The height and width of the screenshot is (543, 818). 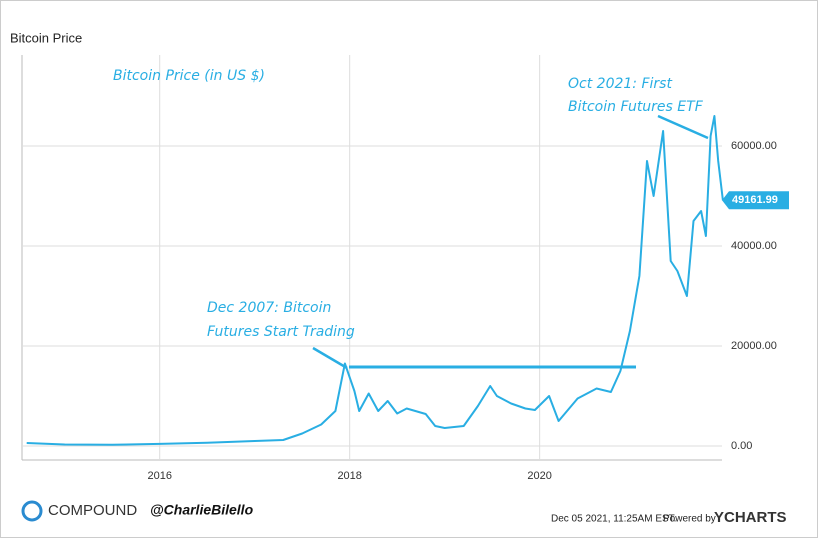 What do you see at coordinates (281, 332) in the screenshot?
I see `annotation: Futures Start Trading` at bounding box center [281, 332].